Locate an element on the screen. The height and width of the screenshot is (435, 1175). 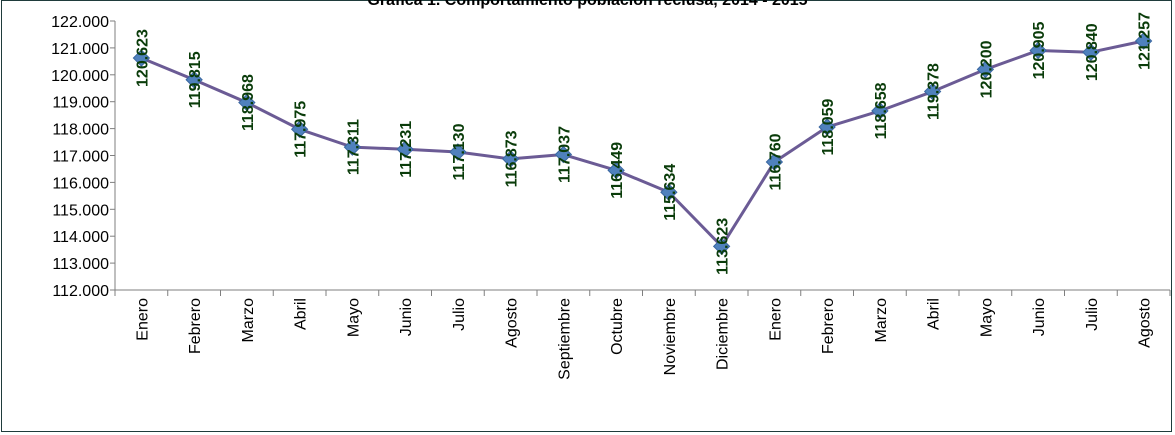
data-label: 118.968 is located at coordinates (248, 102).